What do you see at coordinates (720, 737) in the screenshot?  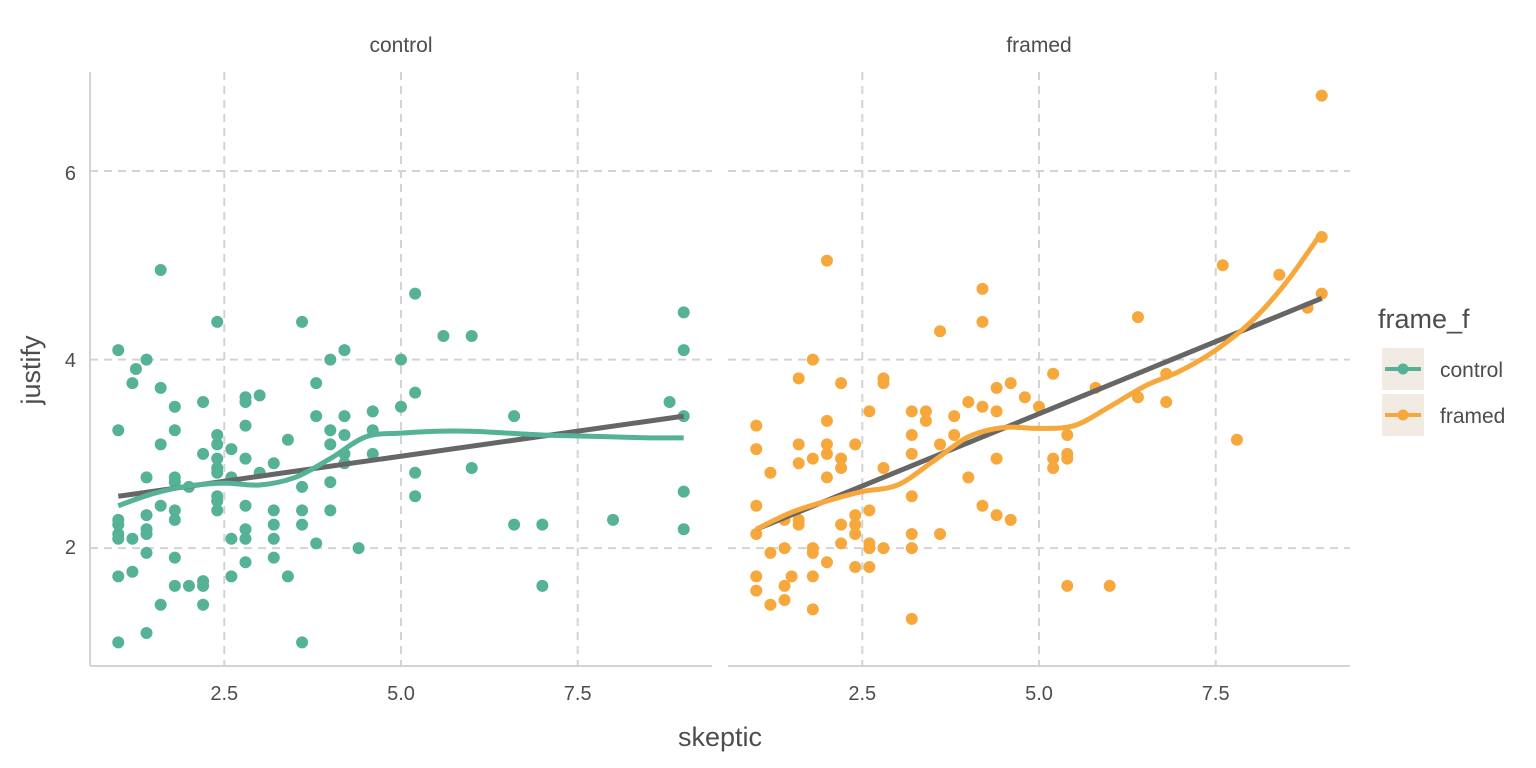 I see `x-axis-title: skeptic` at bounding box center [720, 737].